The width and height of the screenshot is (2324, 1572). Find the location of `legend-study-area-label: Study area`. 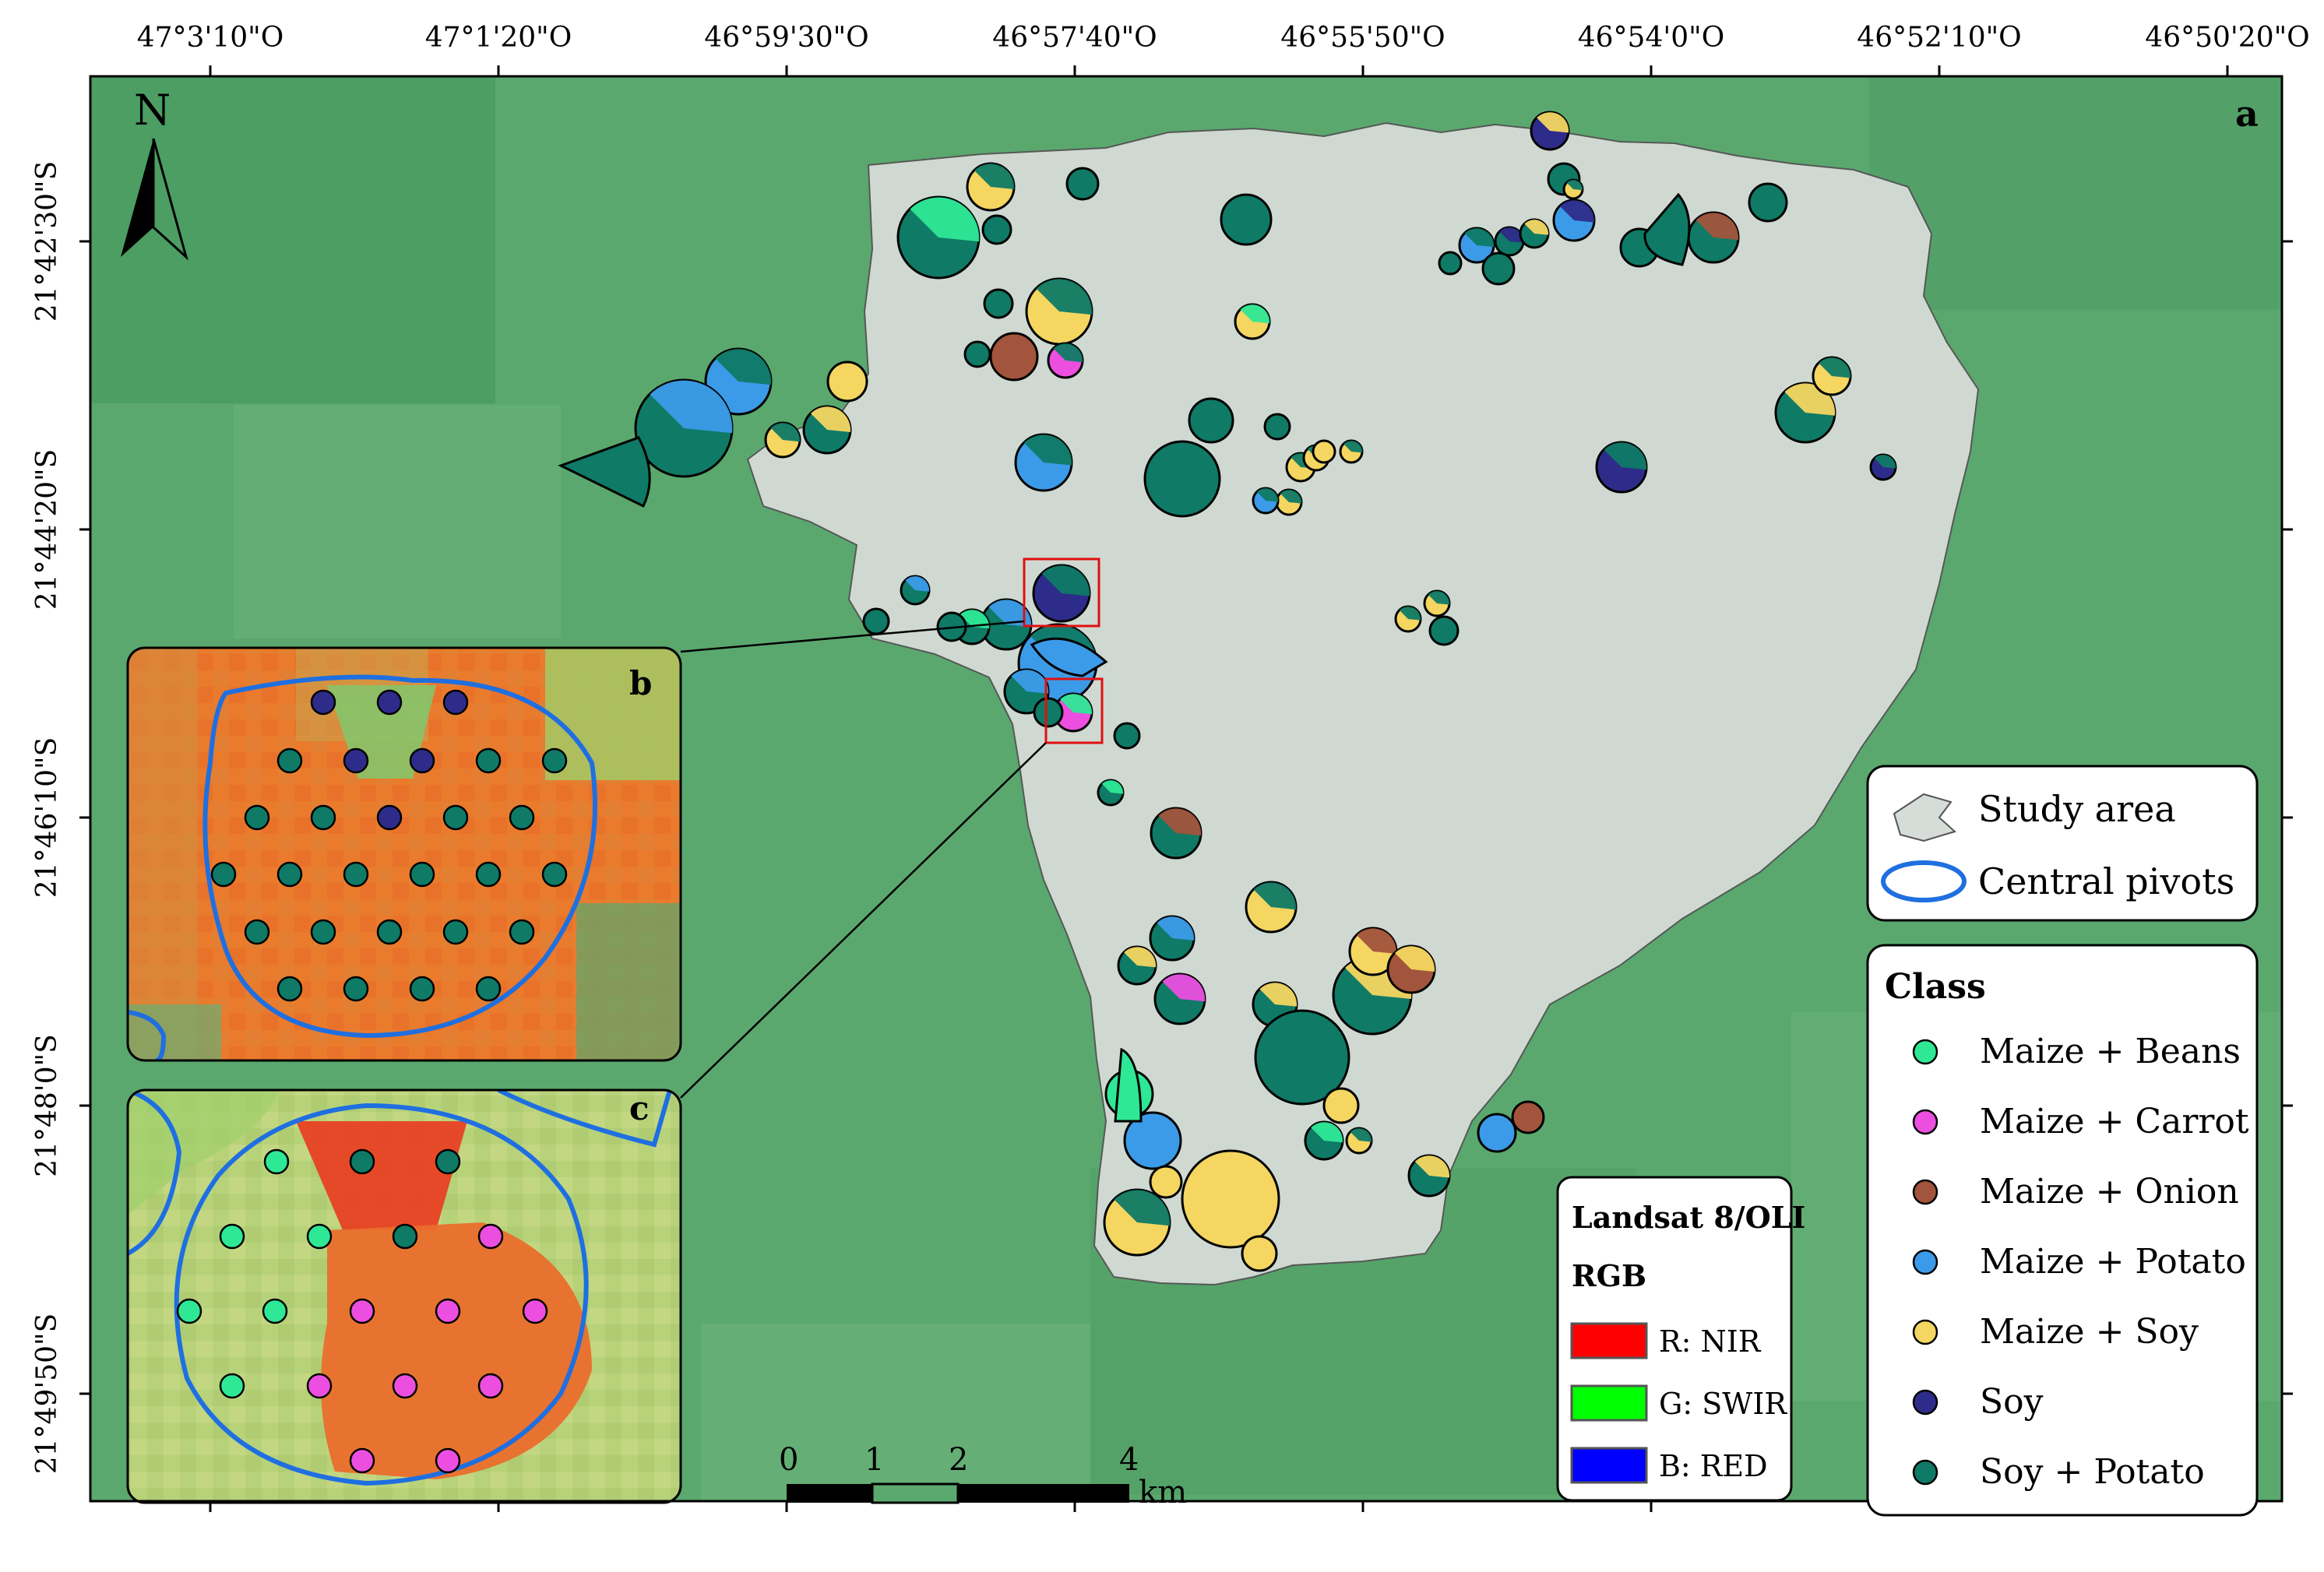

legend-study-area-label: Study area is located at coordinates (2077, 809).